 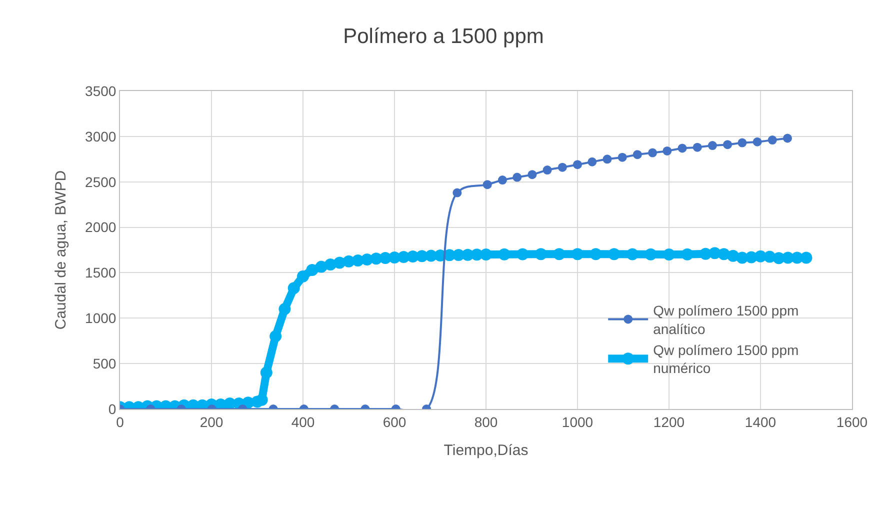 I want to click on x-axis-title: Tiempo,Días, so click(x=486, y=450).